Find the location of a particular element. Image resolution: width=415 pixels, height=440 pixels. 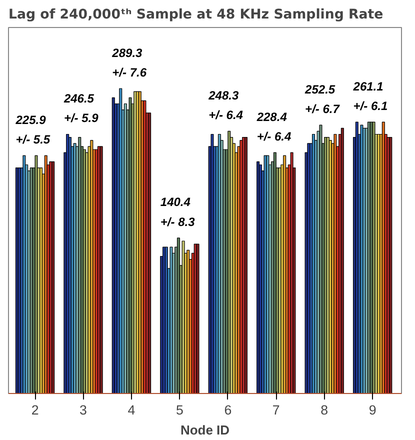

annotation: 228.4 +/- 6.4 is located at coordinates (274, 127).